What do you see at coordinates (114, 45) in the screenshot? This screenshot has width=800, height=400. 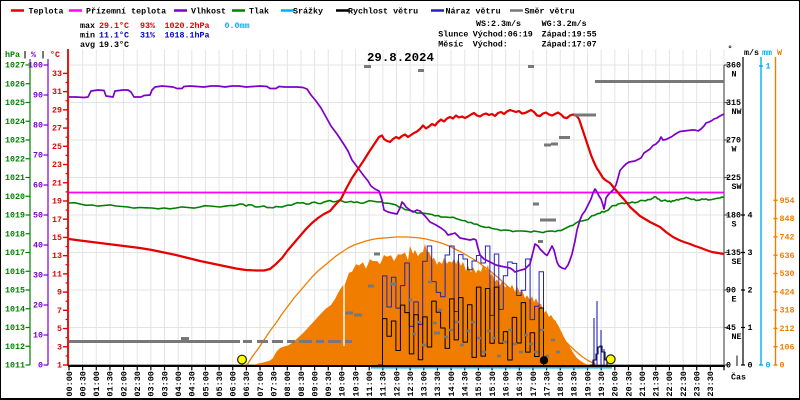 I see `svg-text: 19.3°C` at bounding box center [114, 45].